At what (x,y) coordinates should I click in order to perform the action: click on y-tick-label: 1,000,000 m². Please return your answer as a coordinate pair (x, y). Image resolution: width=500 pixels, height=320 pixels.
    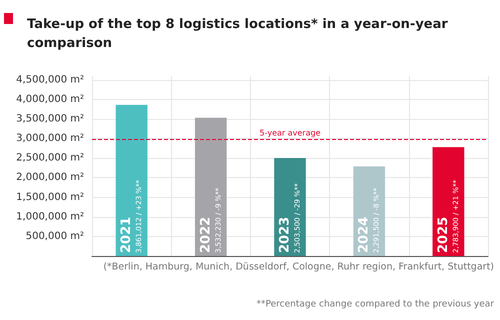
    Looking at the image, I should click on (50, 216).